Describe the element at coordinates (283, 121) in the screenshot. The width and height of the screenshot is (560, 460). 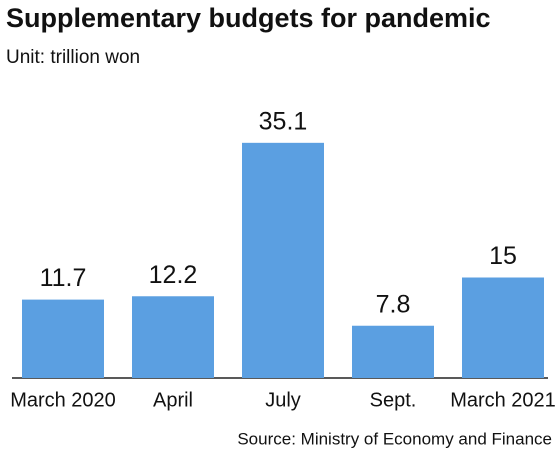
I see `value-label: 35.1` at that location.